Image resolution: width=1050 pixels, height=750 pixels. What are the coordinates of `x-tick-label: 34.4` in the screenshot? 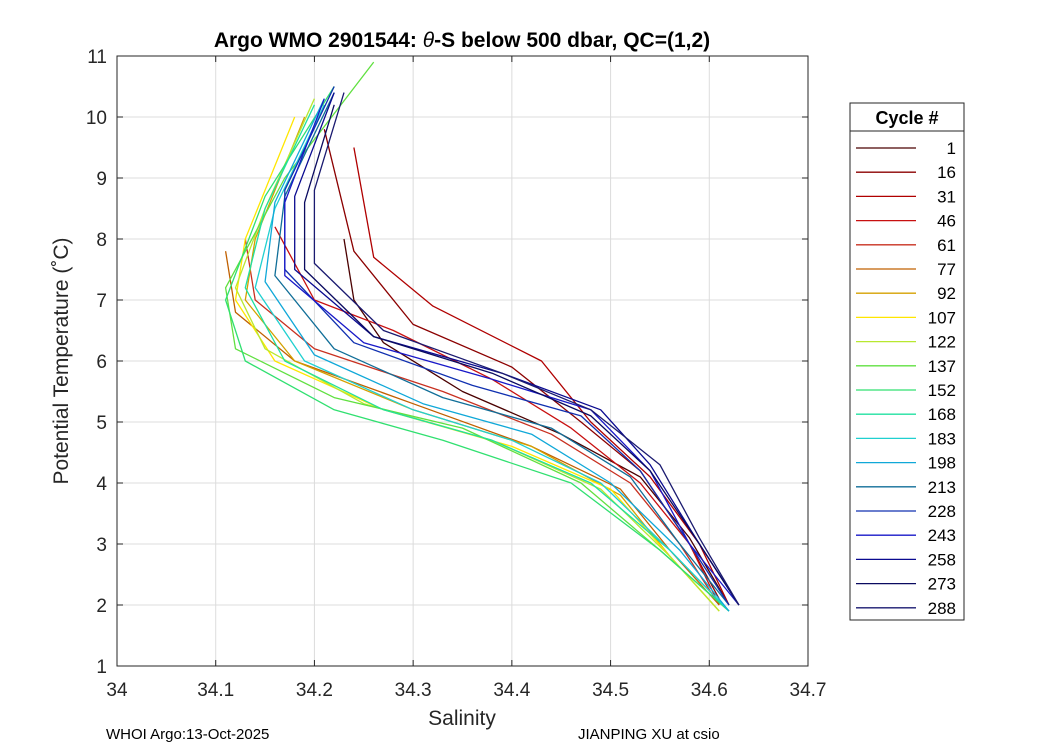 It's located at (511, 690).